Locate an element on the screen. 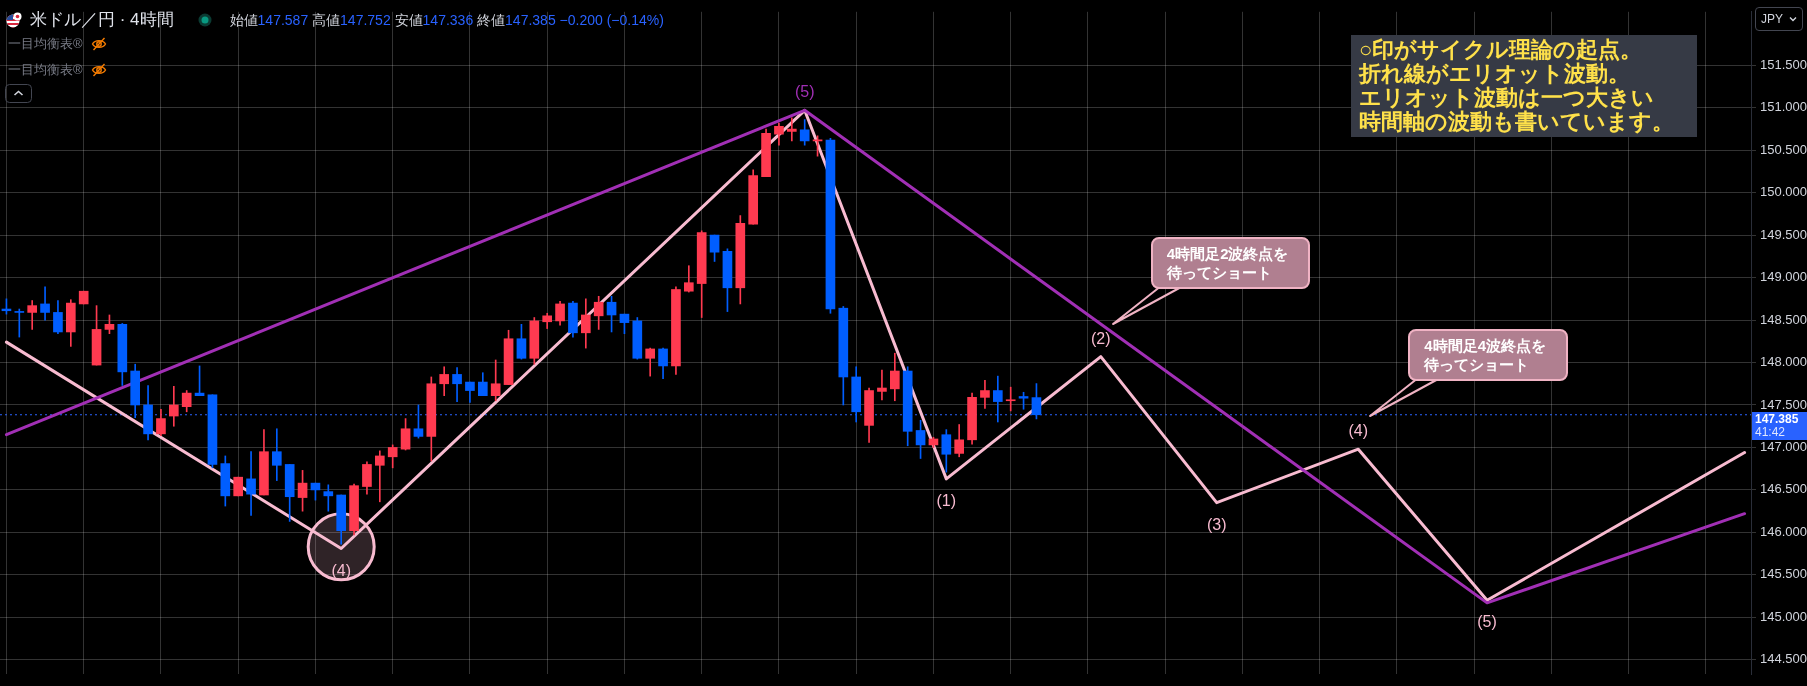  speech-bubble: 4時間足2波終点を待ってショート is located at coordinates (1230, 262).